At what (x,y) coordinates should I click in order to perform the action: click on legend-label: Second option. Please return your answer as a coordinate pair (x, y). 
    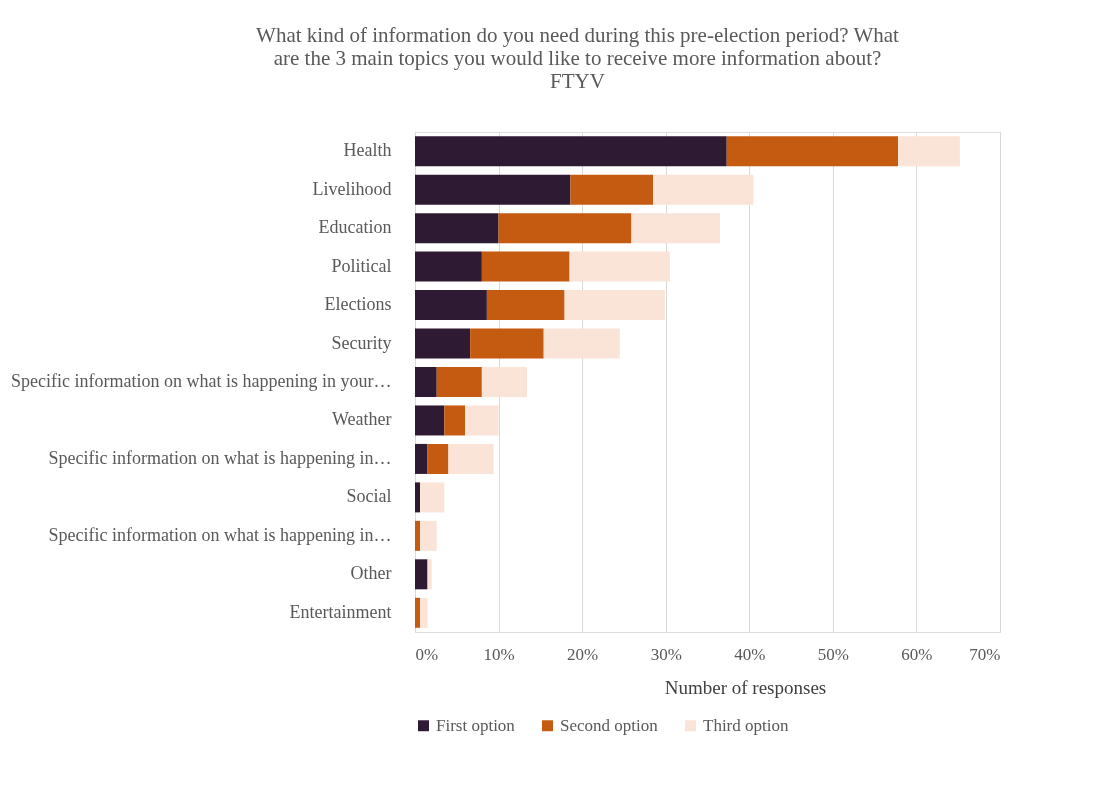
    Looking at the image, I should click on (609, 725).